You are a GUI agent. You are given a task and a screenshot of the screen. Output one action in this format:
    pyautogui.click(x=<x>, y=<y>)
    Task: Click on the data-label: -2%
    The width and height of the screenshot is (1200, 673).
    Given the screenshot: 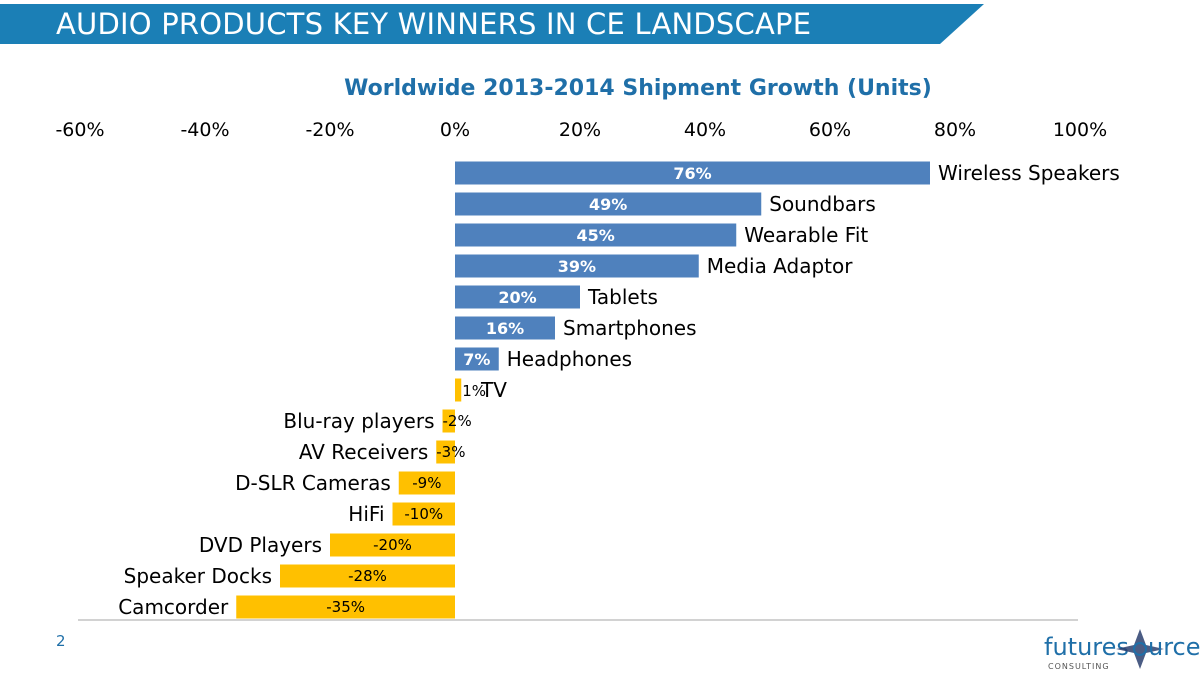 What is the action you would take?
    pyautogui.click(x=457, y=421)
    